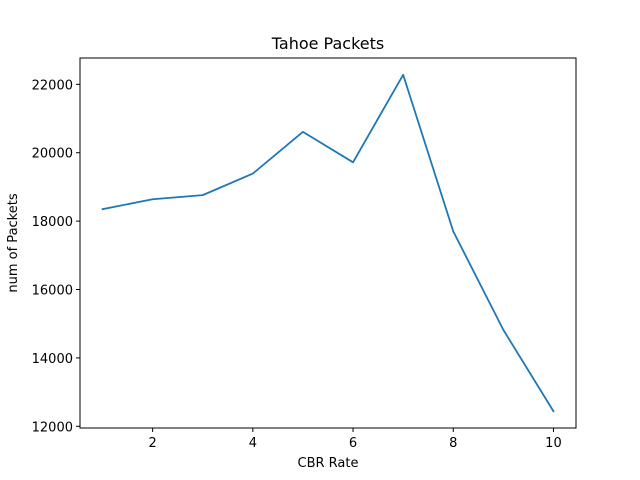 The height and width of the screenshot is (480, 640). What do you see at coordinates (353, 443) in the screenshot?
I see `x-tick-label: 6` at bounding box center [353, 443].